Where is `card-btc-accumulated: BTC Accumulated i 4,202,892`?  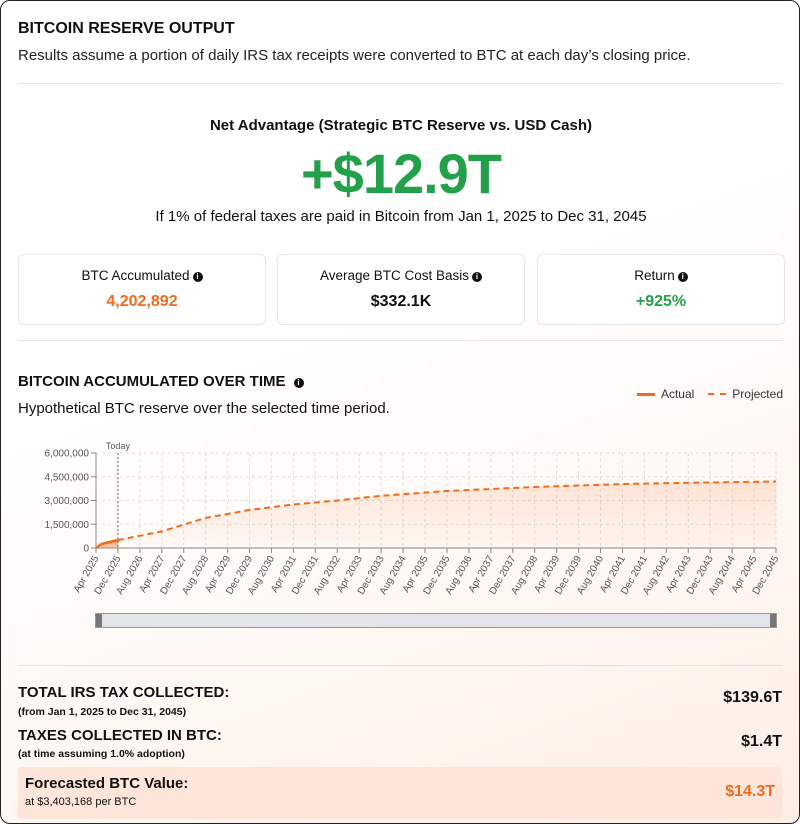 card-btc-accumulated: BTC Accumulated i 4,202,892 is located at coordinates (142, 289).